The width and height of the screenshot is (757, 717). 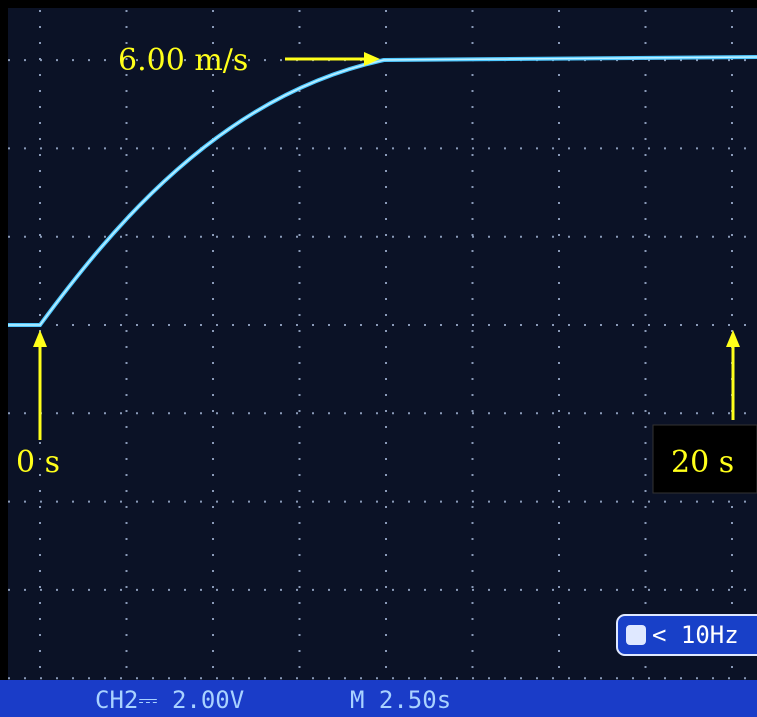 I want to click on trigger-badge, so click(x=686, y=635).